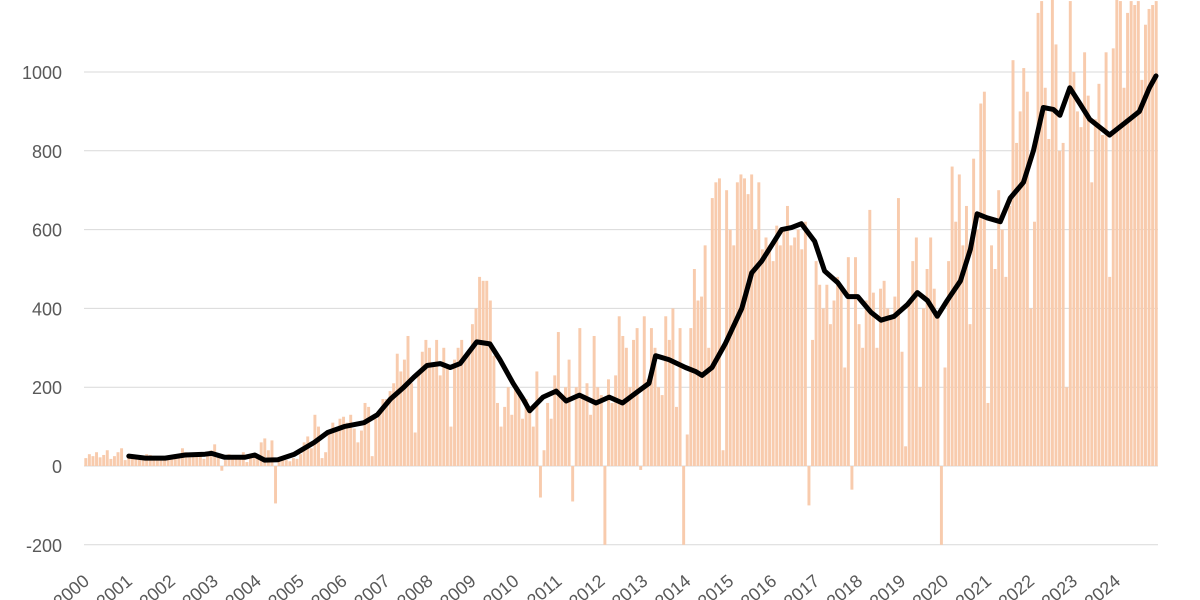  I want to click on x-tick-label: 2011, so click(544, 585).